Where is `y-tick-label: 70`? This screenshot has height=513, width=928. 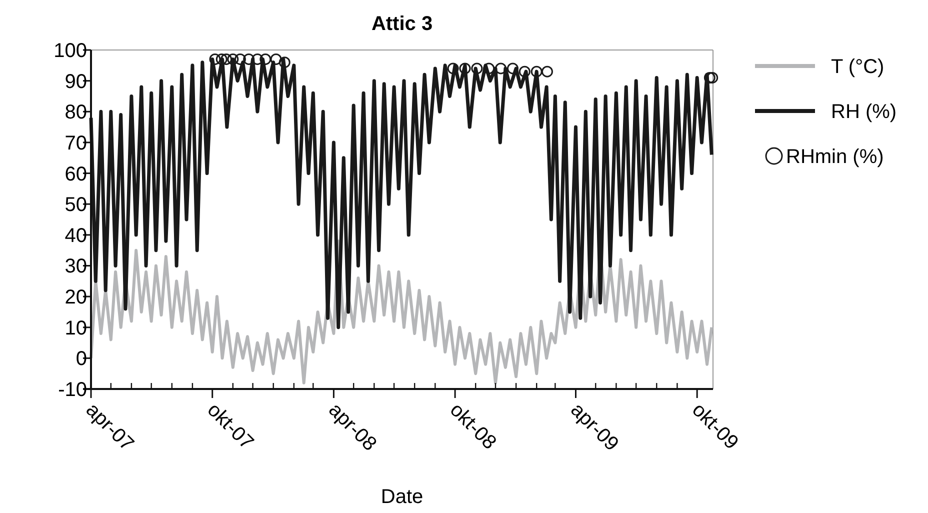 y-tick-label: 70 is located at coordinates (75, 143).